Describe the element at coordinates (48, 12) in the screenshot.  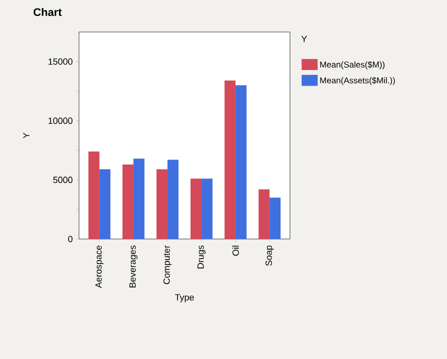
I see `chart-title: Chart` at that location.